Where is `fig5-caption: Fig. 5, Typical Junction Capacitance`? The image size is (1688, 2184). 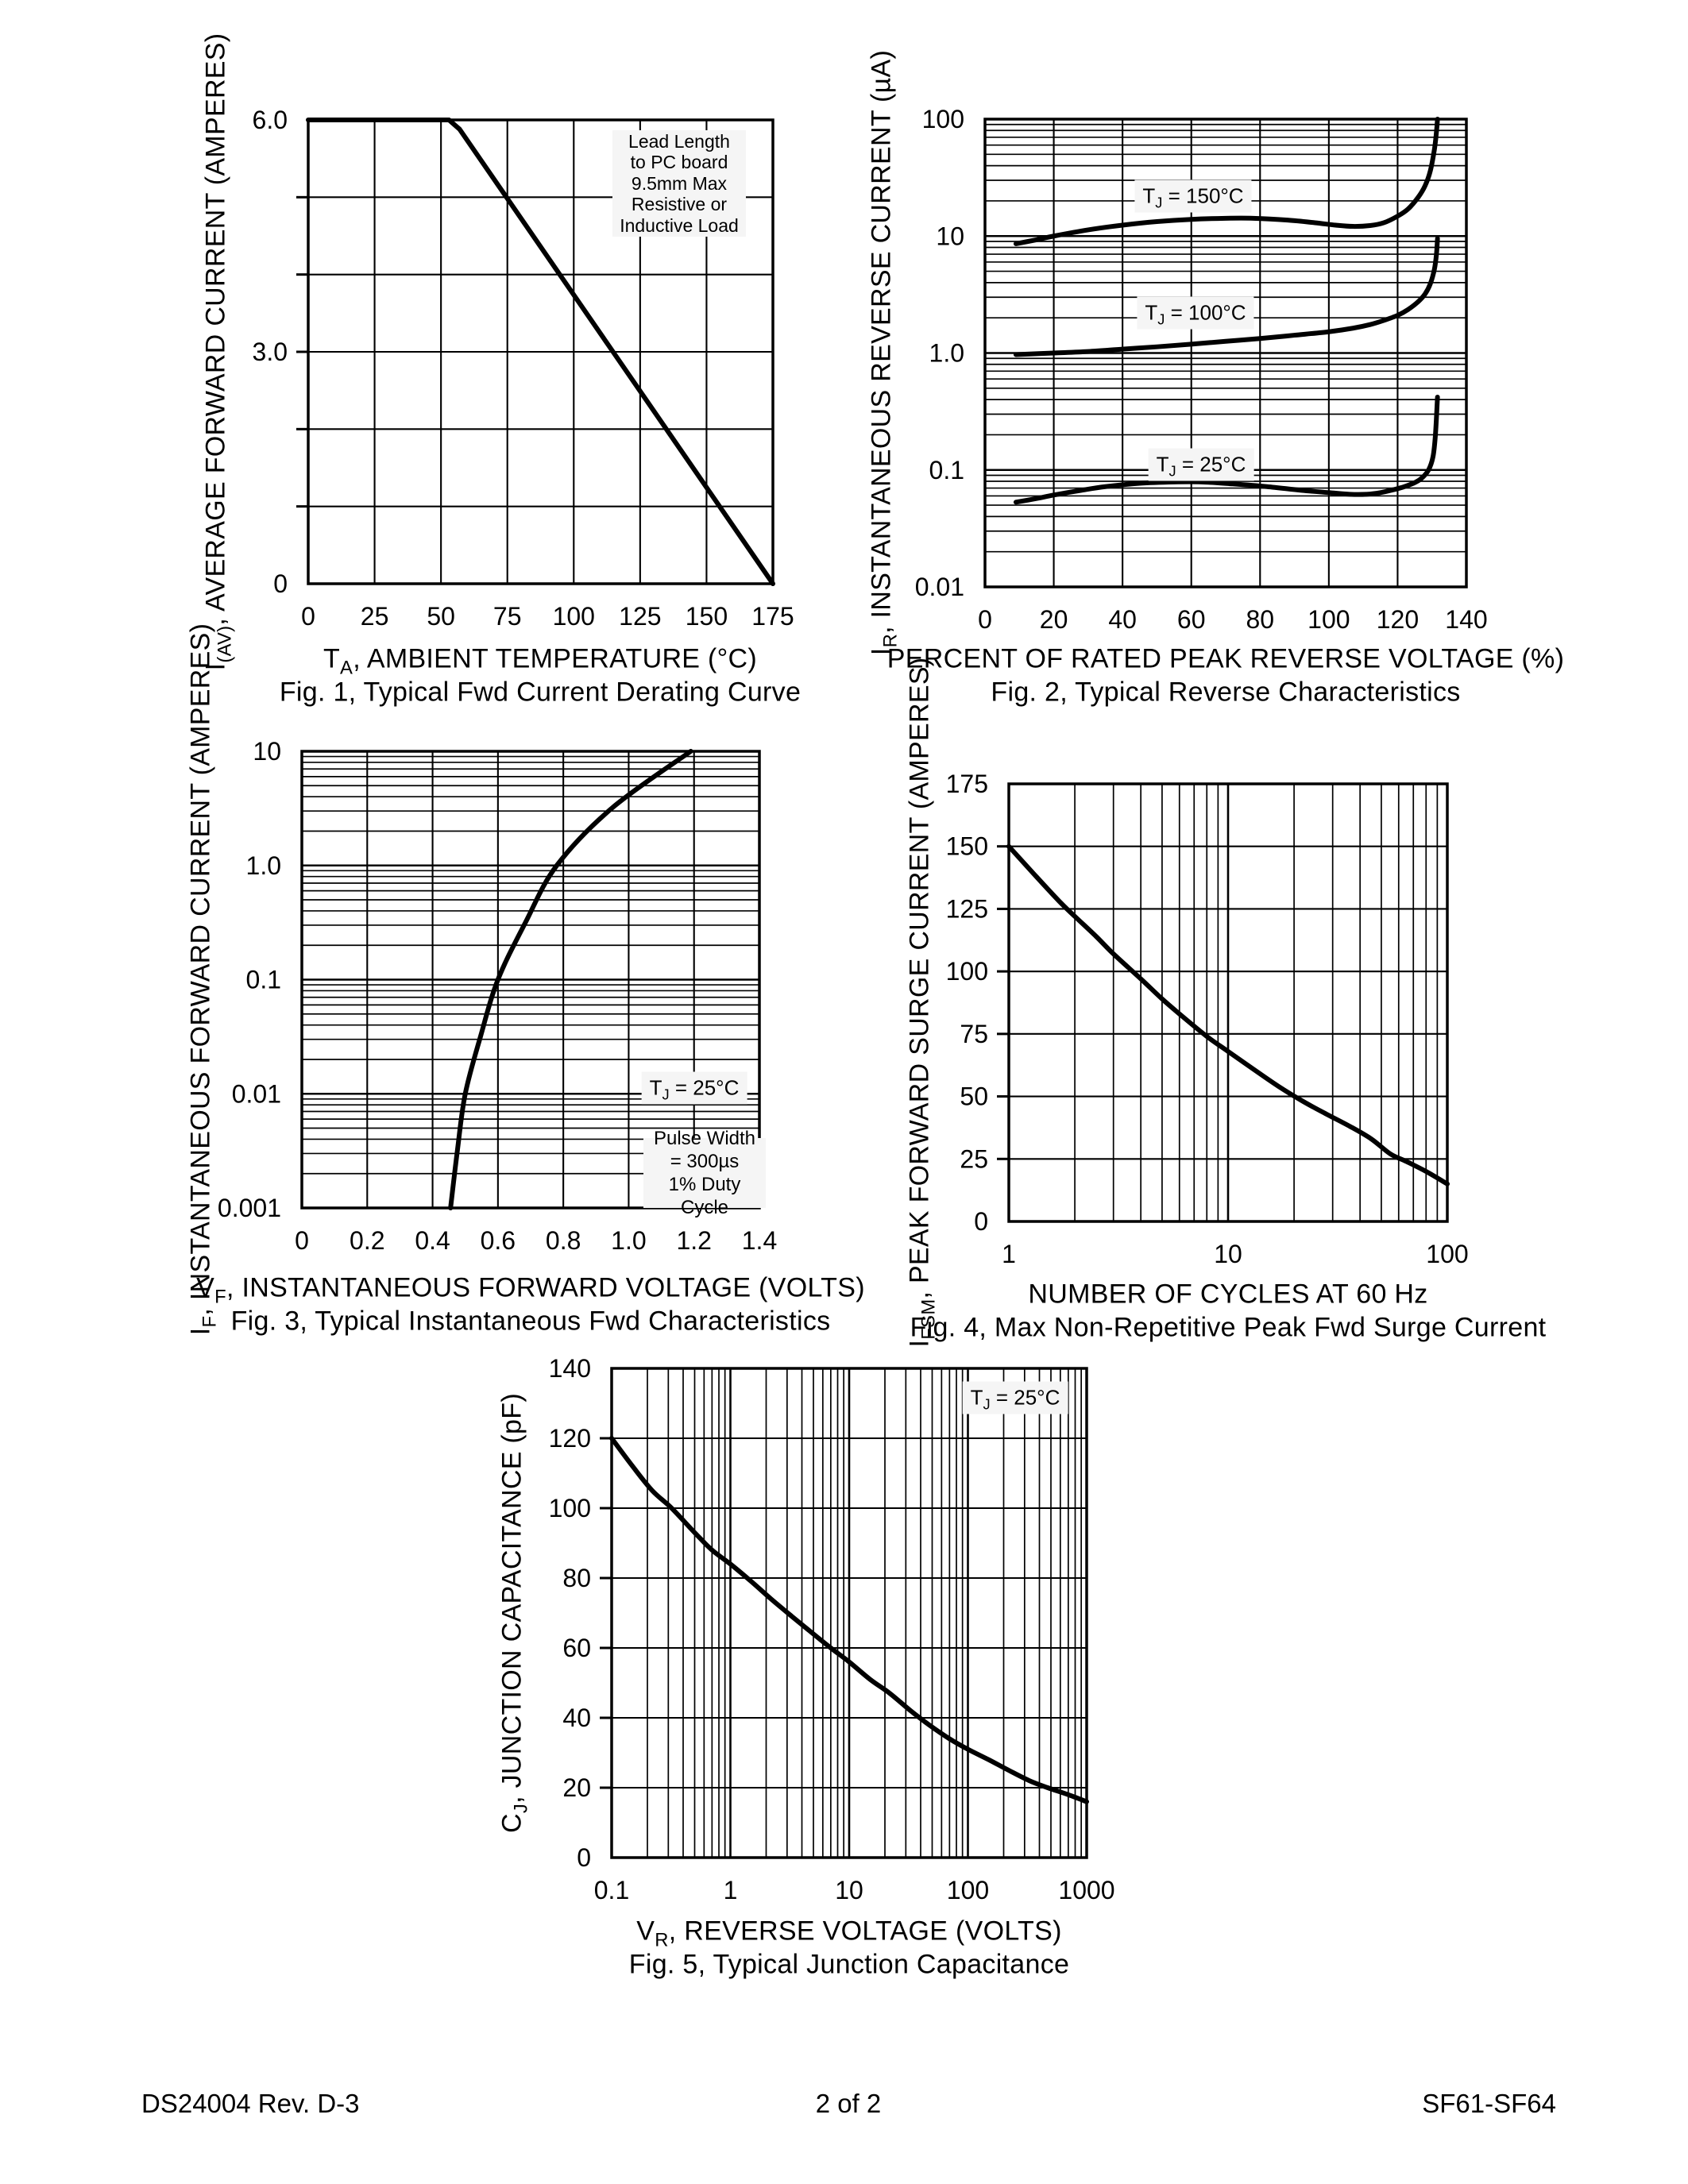 fig5-caption: Fig. 5, Typical Junction Capacitance is located at coordinates (849, 1965).